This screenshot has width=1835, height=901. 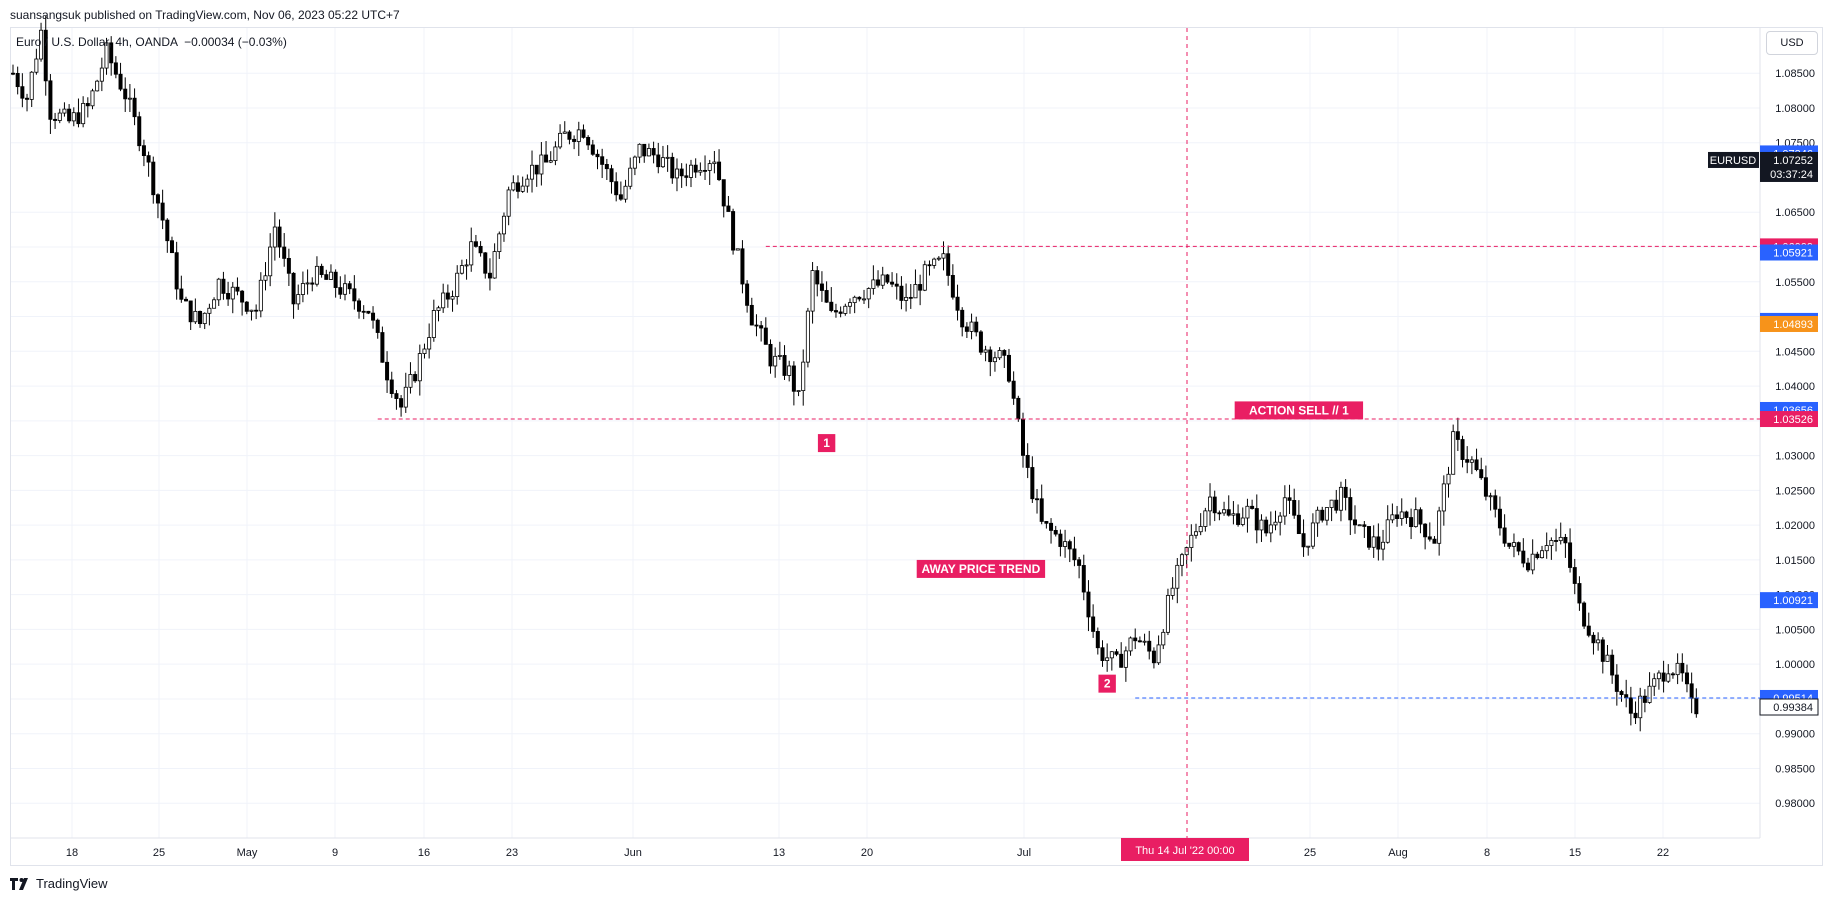 What do you see at coordinates (1789, 252) in the screenshot?
I see `price-label: 1.05921` at bounding box center [1789, 252].